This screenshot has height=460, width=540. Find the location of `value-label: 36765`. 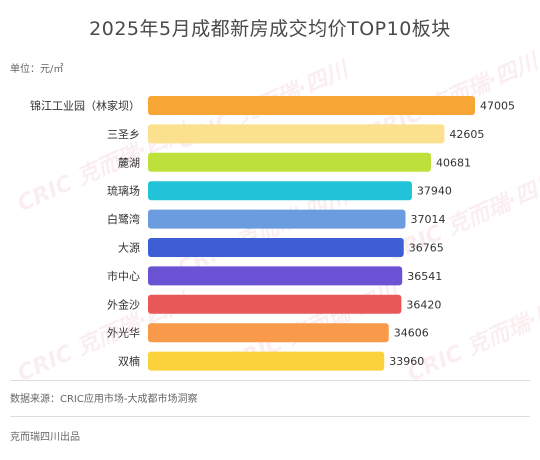

value-label: 36765 is located at coordinates (426, 248).